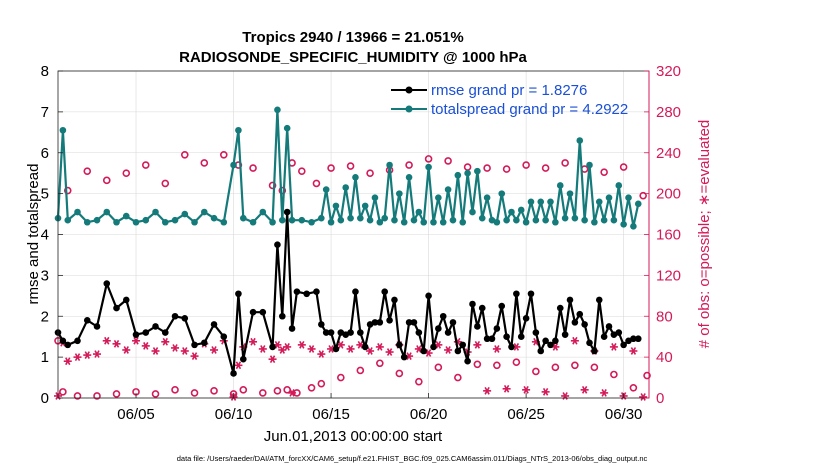 The height and width of the screenshot is (470, 830). What do you see at coordinates (668, 194) in the screenshot?
I see `y-right-tick-label: 200` at bounding box center [668, 194].